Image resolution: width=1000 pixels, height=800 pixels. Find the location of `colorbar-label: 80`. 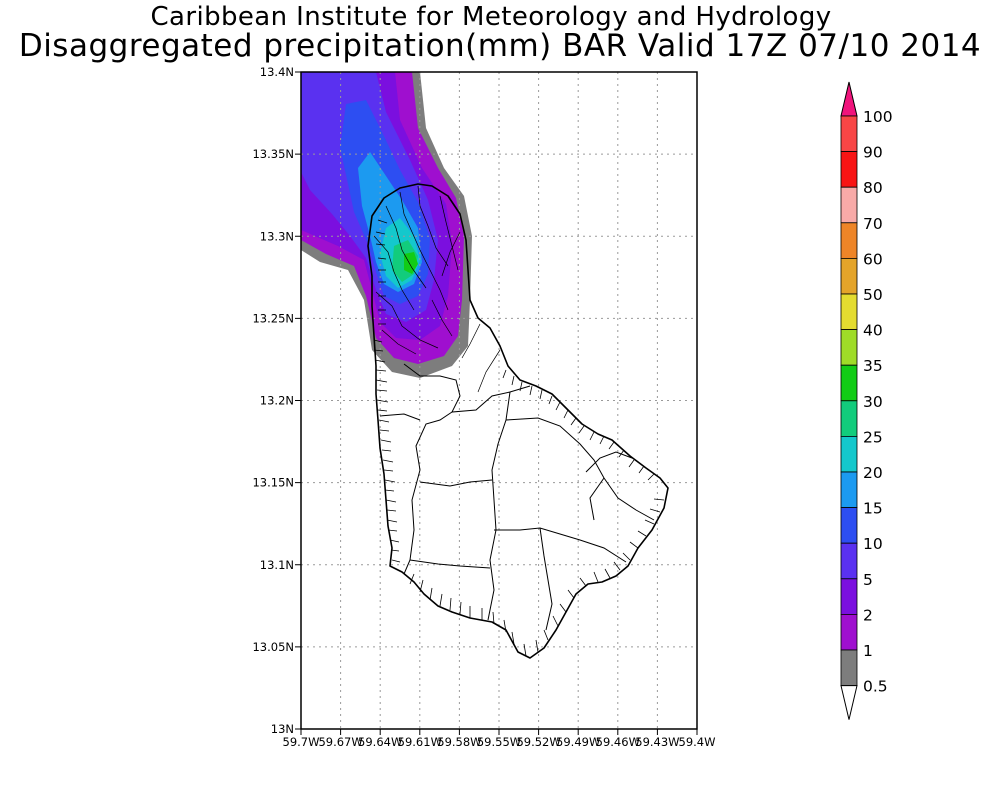

colorbar-label: 80 is located at coordinates (873, 188).